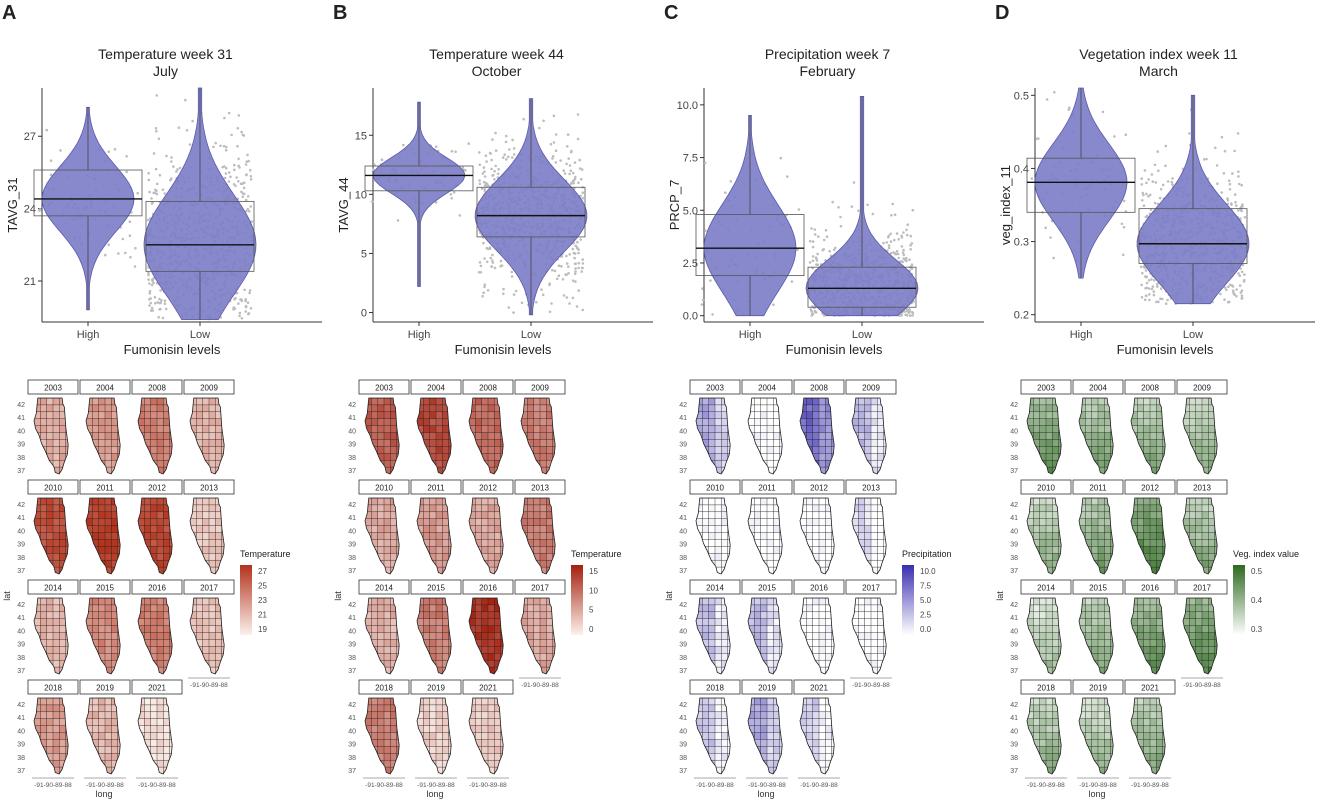 This screenshot has height=812, width=1325. Describe the element at coordinates (30, 137) in the screenshot. I see `y-tick-label: 27` at that location.